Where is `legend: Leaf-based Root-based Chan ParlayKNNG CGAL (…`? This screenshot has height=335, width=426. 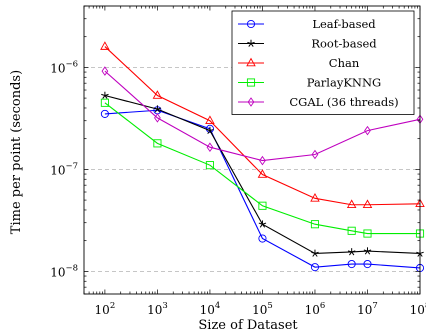 legend: Leaf-based Root-based Chan ParlayKNNG CGAL (… is located at coordinates (323, 62).